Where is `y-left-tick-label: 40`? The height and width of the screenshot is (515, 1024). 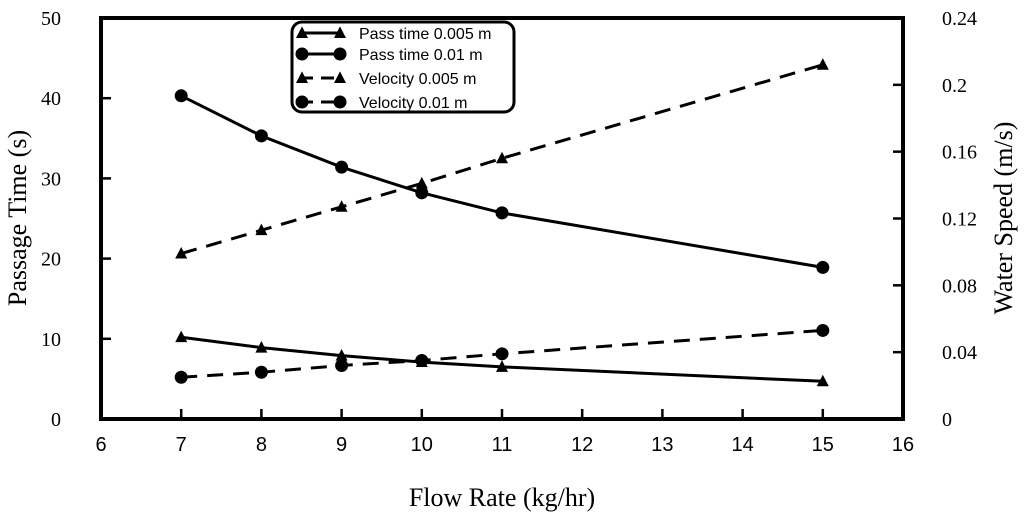 y-left-tick-label: 40 is located at coordinates (51, 99).